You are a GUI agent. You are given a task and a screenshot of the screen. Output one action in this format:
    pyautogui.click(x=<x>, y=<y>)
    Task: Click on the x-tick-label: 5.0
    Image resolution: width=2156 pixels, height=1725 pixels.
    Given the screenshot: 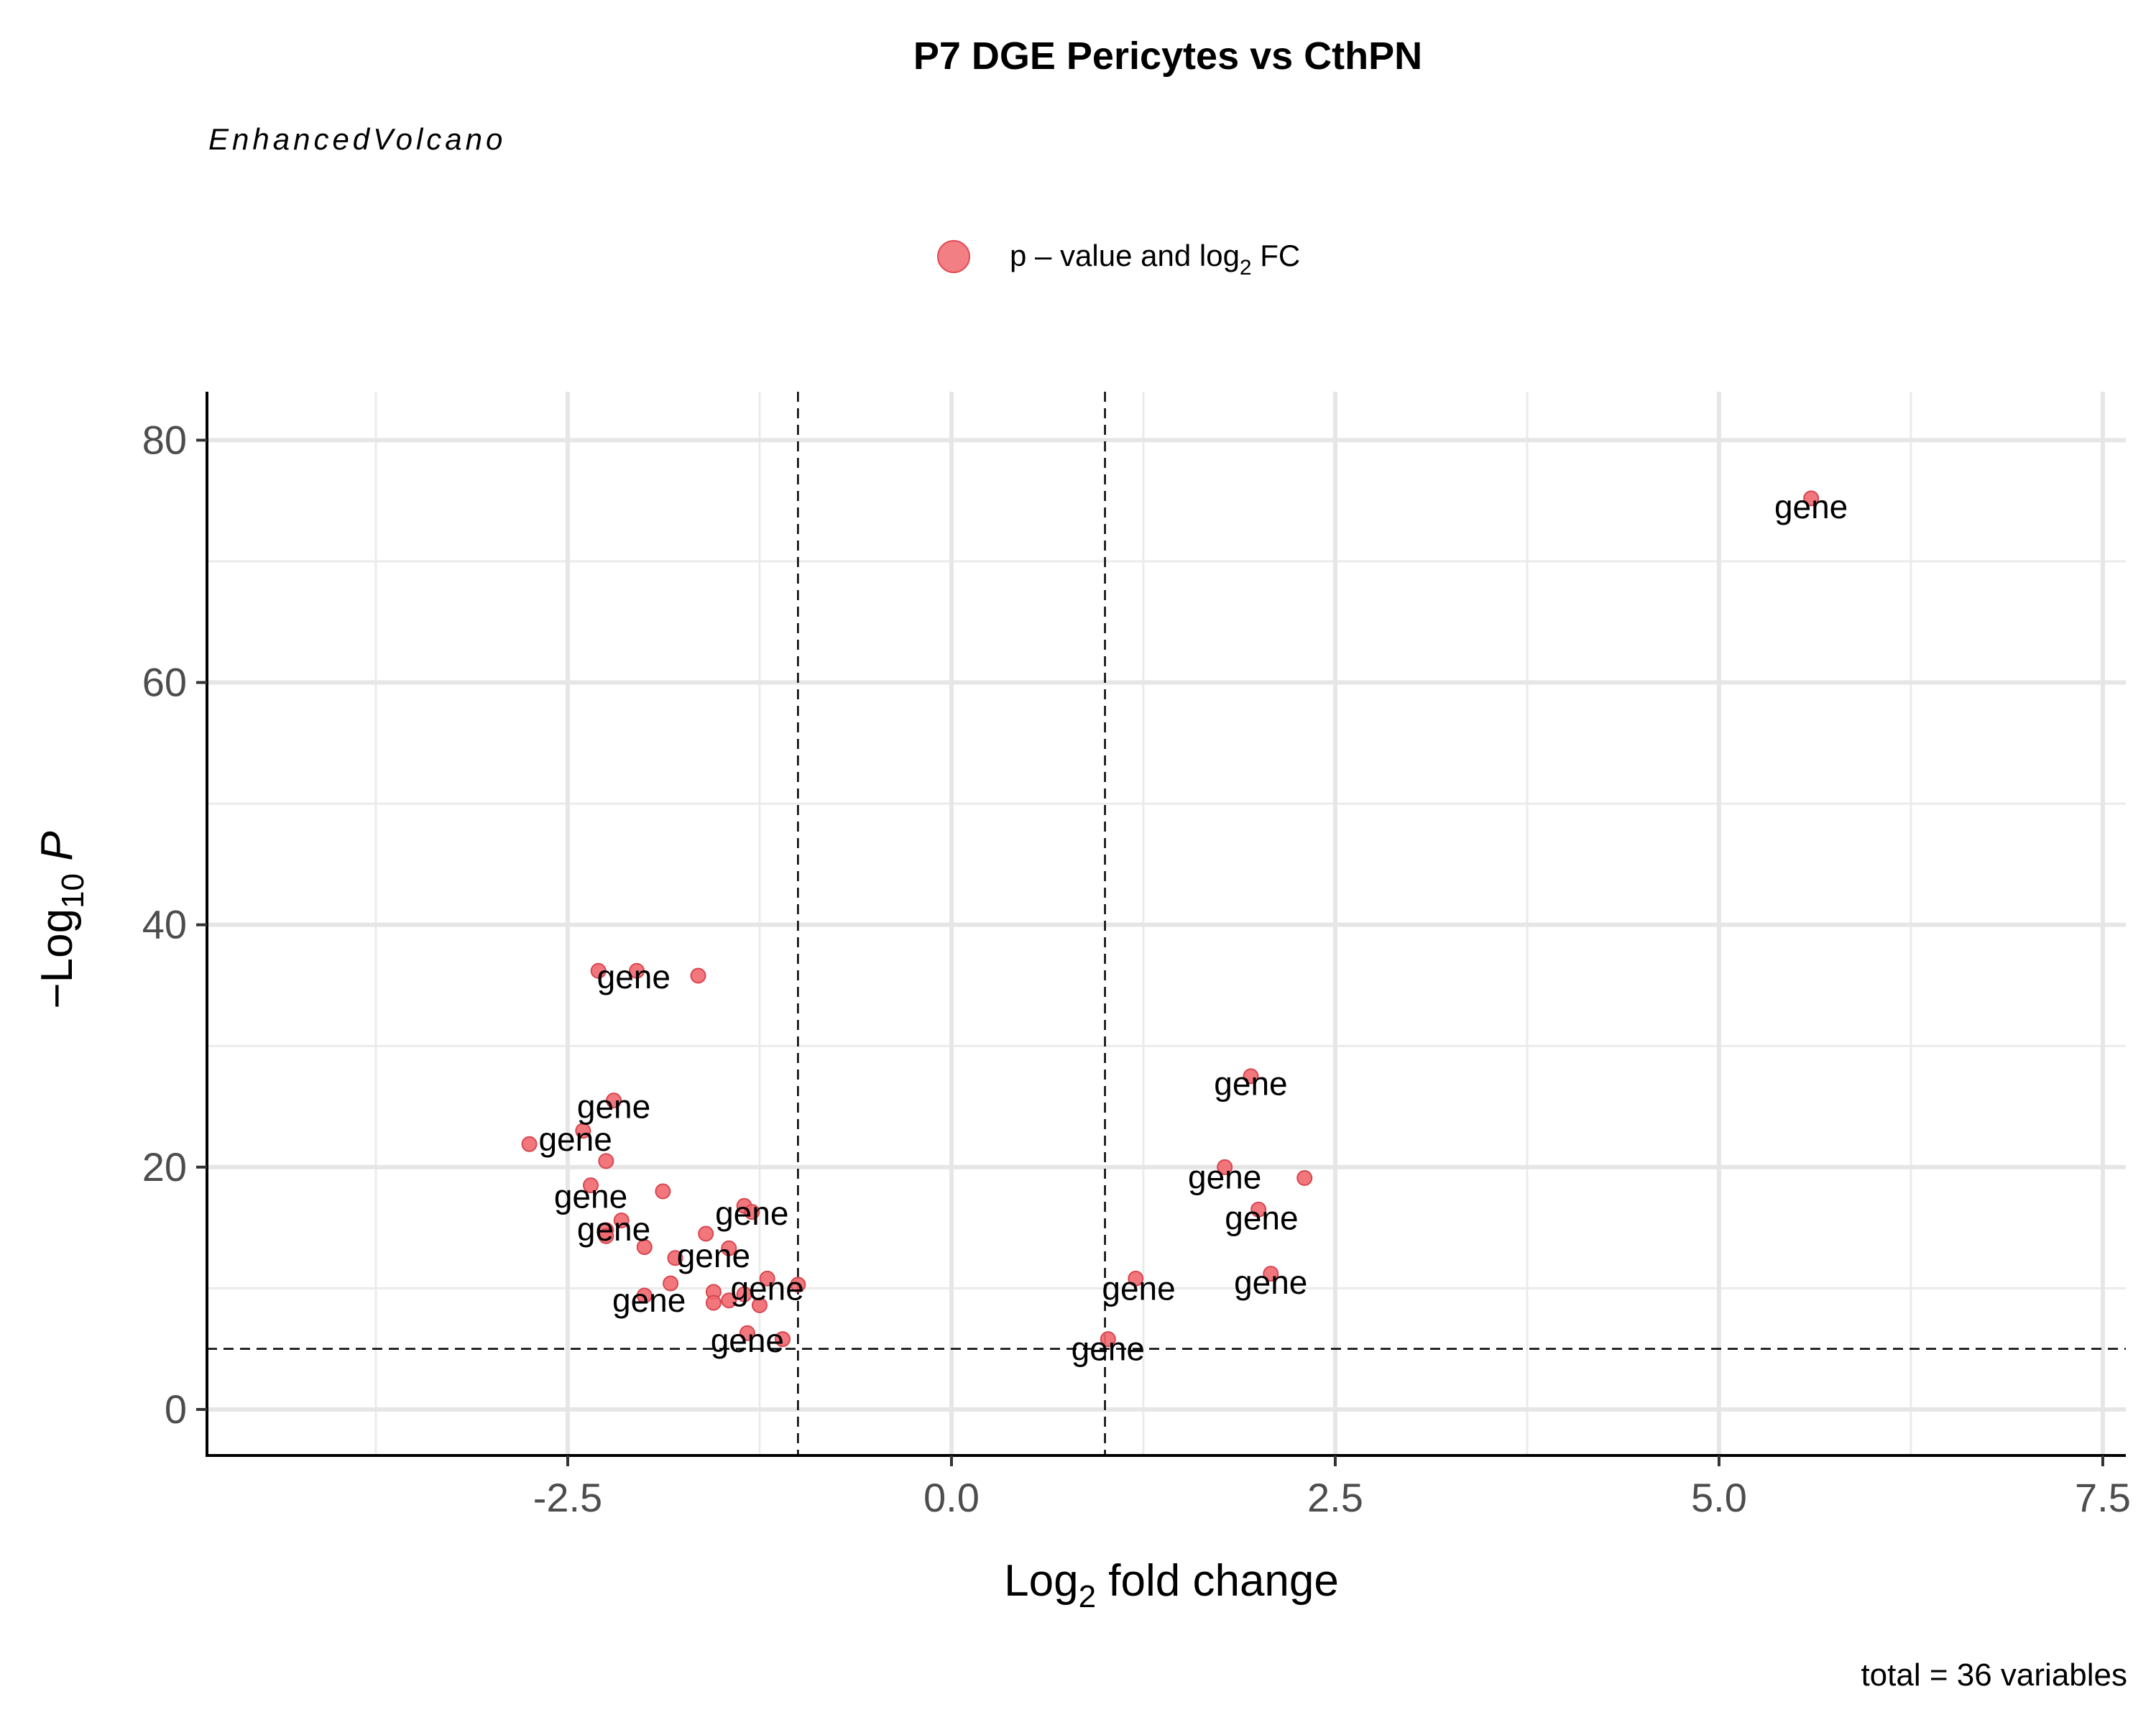 What is the action you would take?
    pyautogui.click(x=1719, y=1497)
    